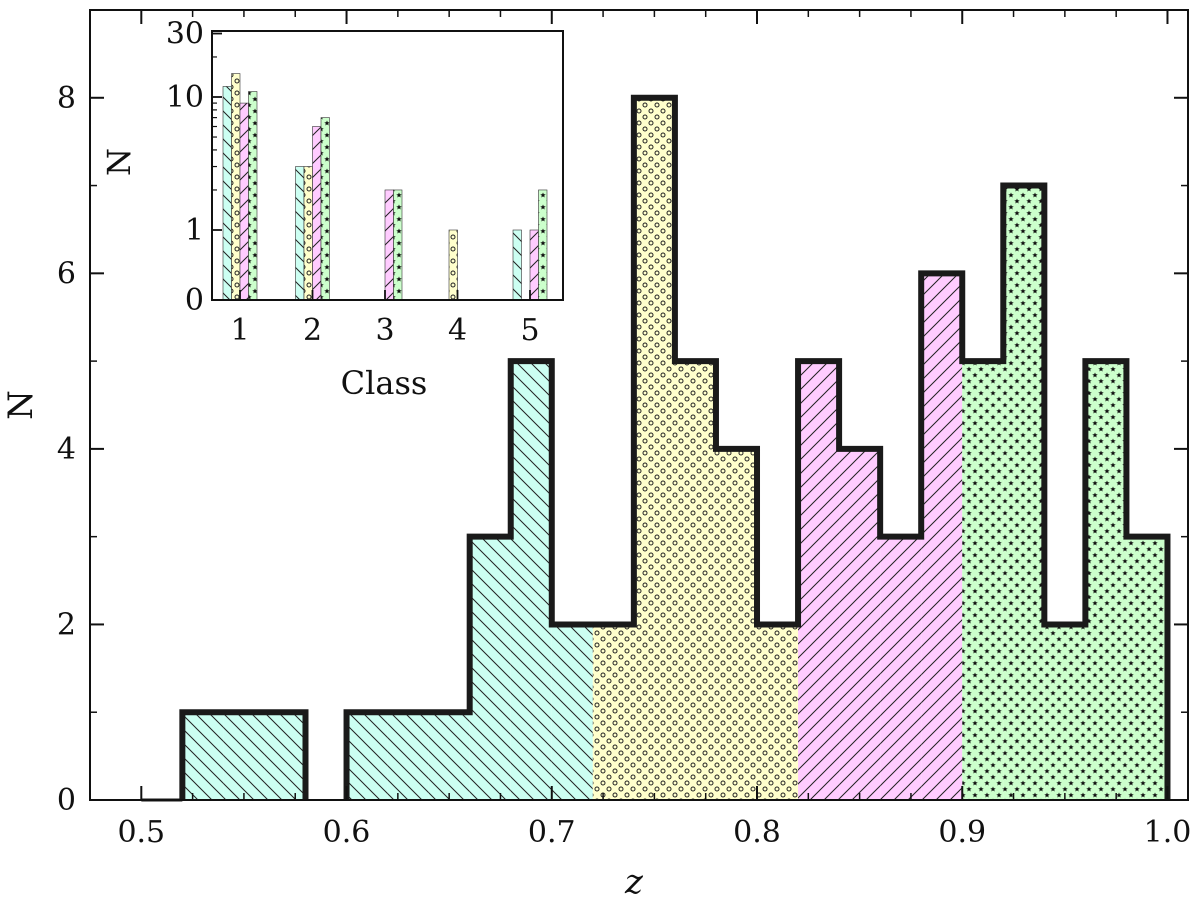  Describe the element at coordinates (347, 832) in the screenshot. I see `x-tick-label: 0.6` at that location.